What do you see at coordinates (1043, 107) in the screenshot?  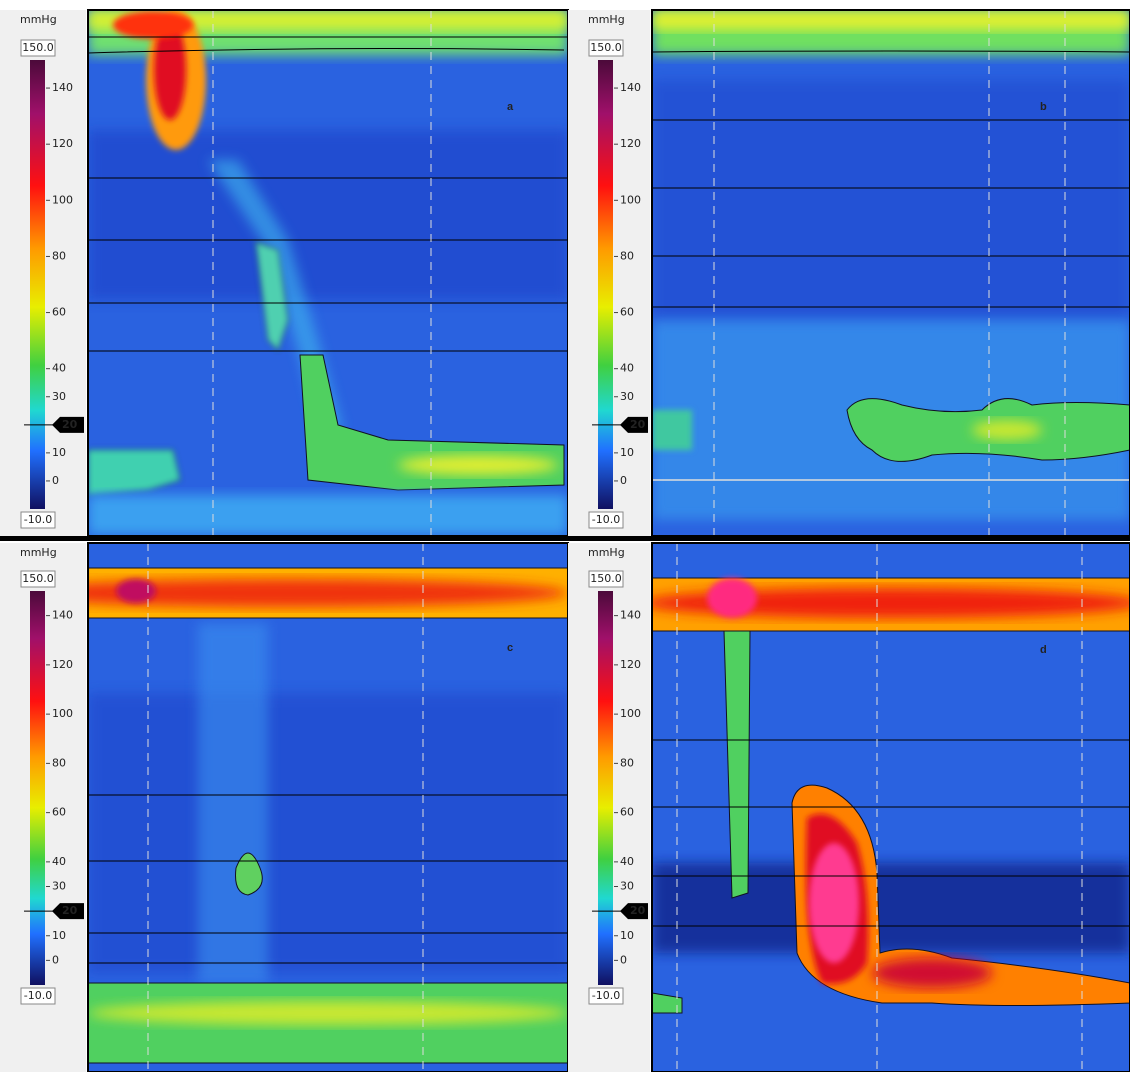 I see `panel-label: b` at bounding box center [1043, 107].